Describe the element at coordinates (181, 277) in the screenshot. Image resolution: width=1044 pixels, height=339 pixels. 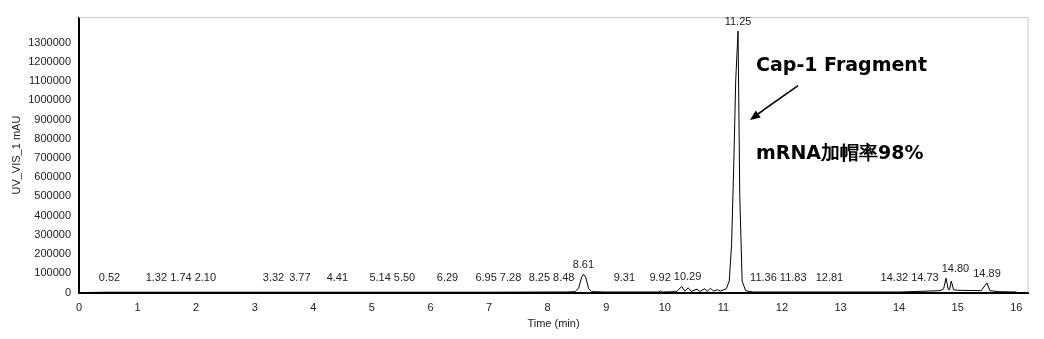
I see `annotation: 1.74` at that location.